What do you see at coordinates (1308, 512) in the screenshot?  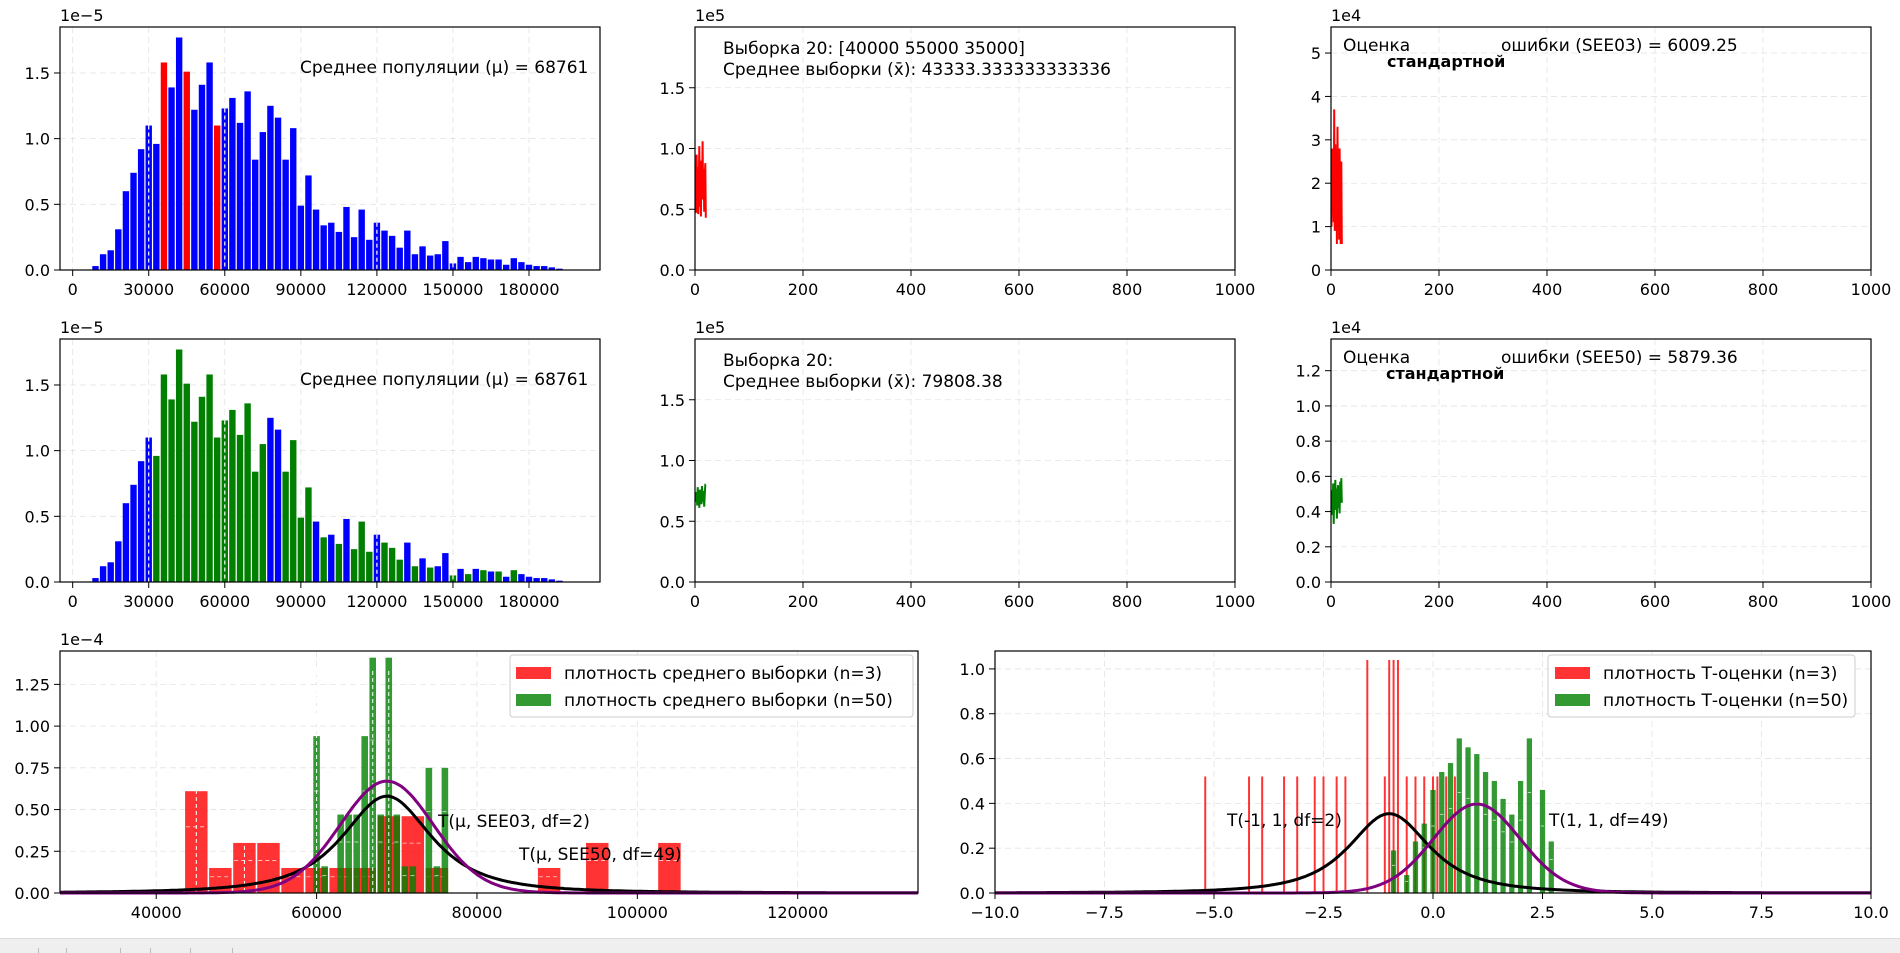 I see `see-trace-bottom-ytick-label: 0.4` at bounding box center [1308, 512].